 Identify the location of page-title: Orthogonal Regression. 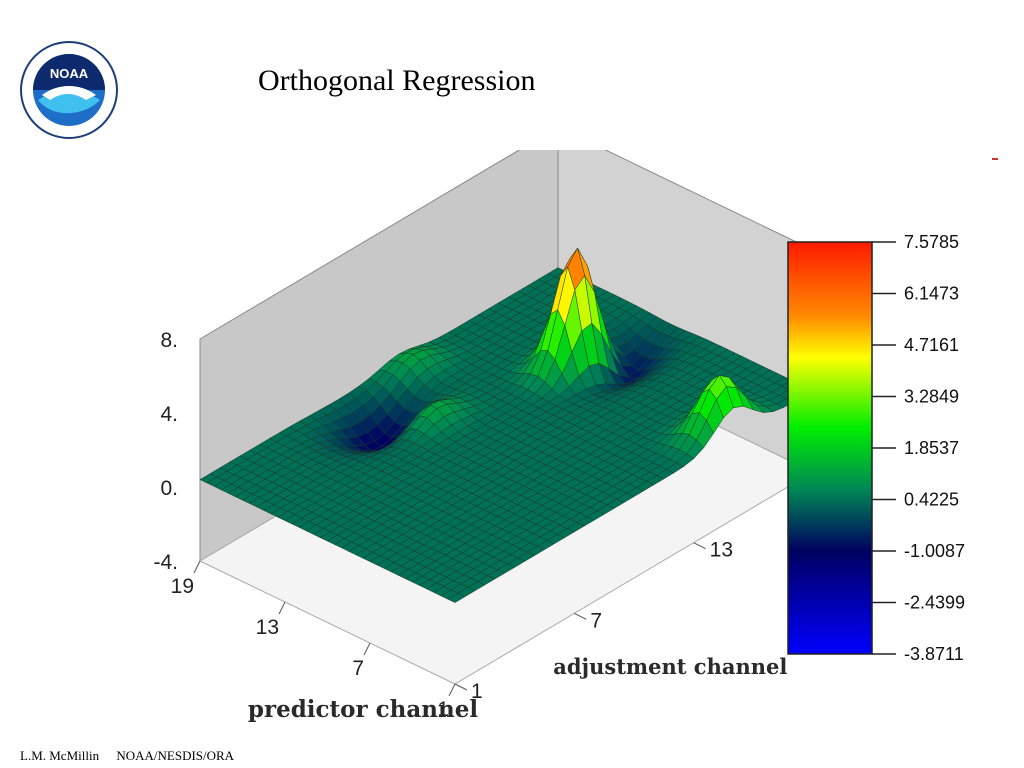
(397, 80).